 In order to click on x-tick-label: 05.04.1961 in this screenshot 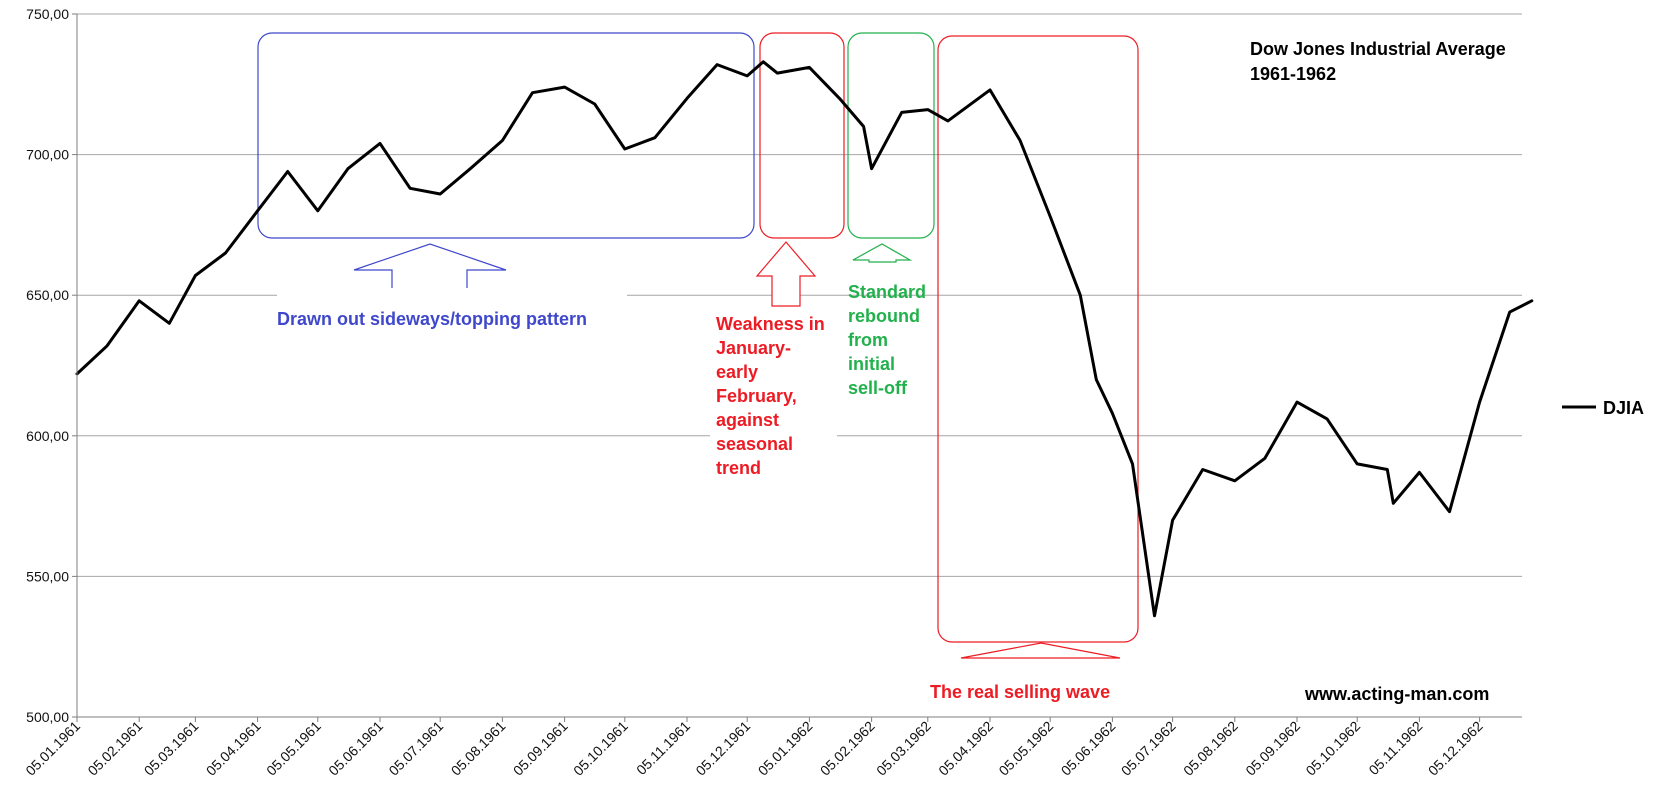, I will do `click(233, 748)`.